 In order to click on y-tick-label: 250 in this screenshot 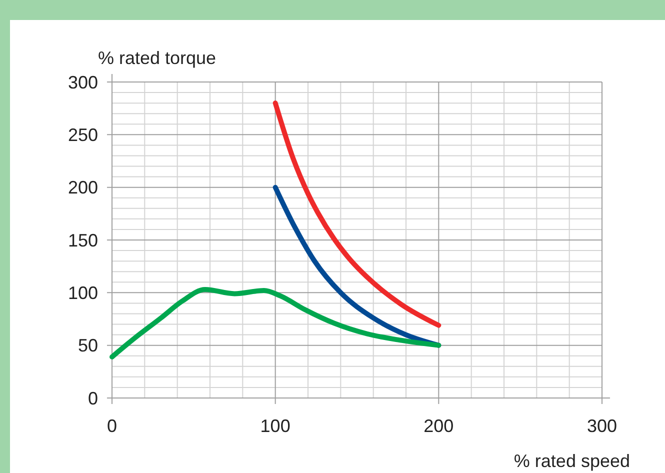, I will do `click(83, 134)`.